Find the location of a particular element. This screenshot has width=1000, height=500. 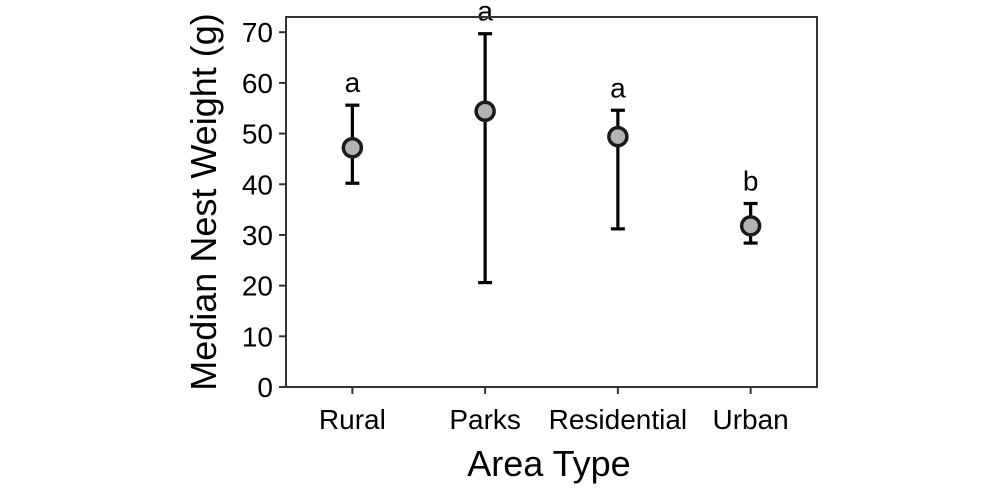

y-tick-label: 60 is located at coordinates (257, 83).